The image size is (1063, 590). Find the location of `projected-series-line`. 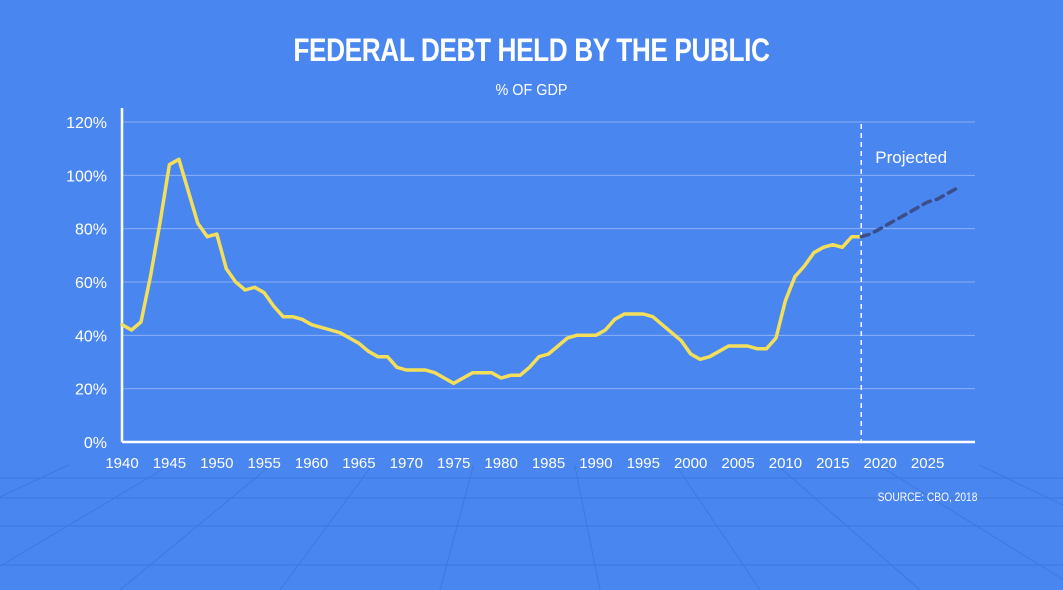

projected-series-line is located at coordinates (908, 212).